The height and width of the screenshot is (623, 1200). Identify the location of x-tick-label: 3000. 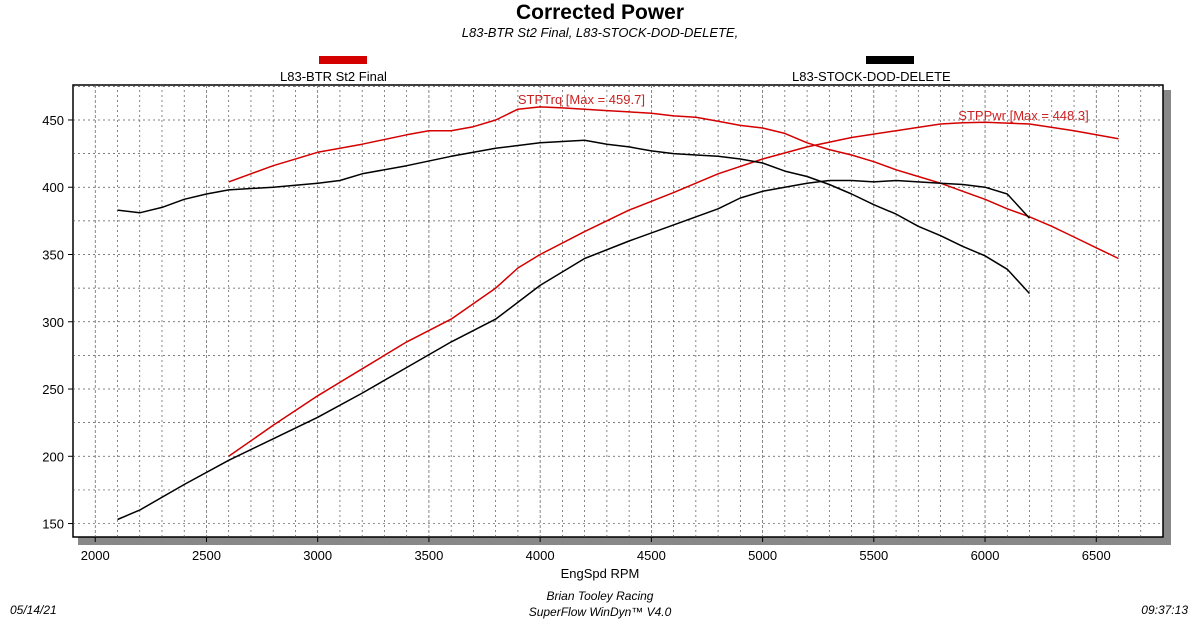
(317, 555).